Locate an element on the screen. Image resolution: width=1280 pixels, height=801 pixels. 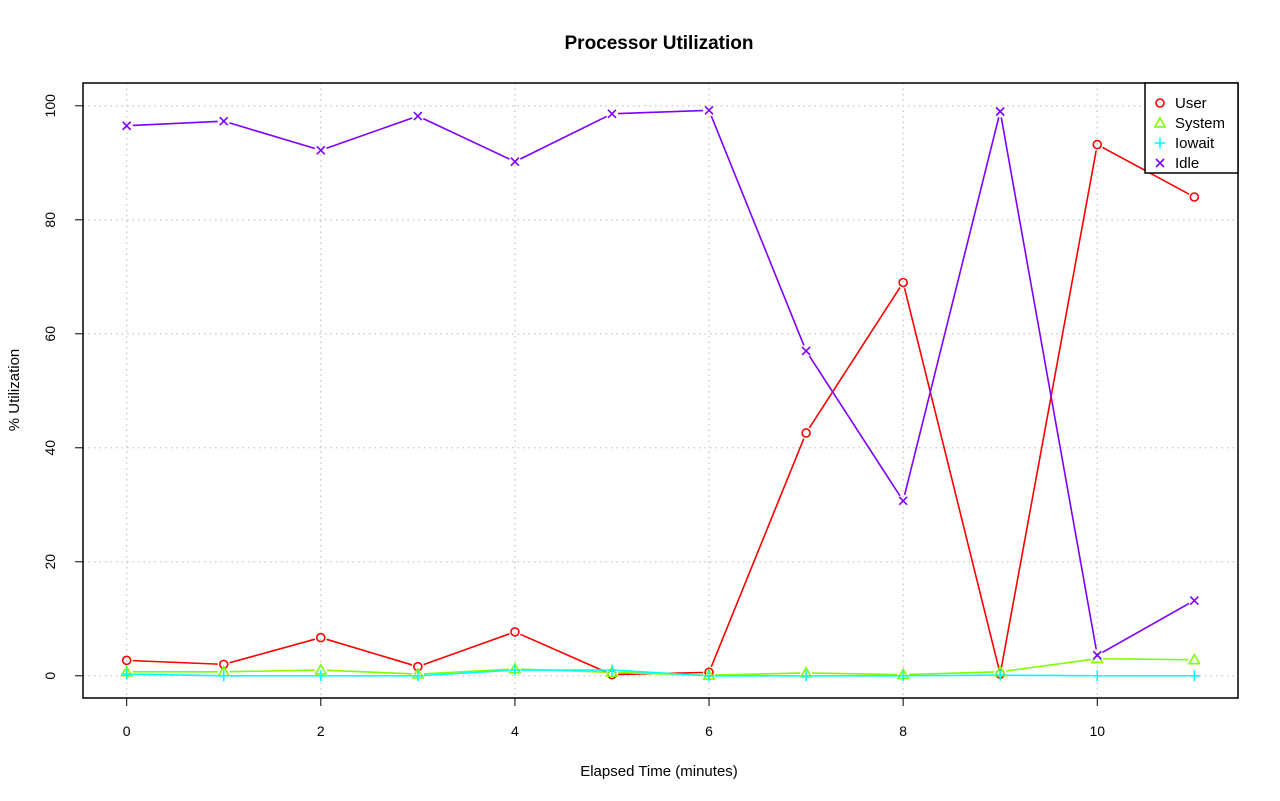
chart-title: Processor Utilization is located at coordinates (659, 43).